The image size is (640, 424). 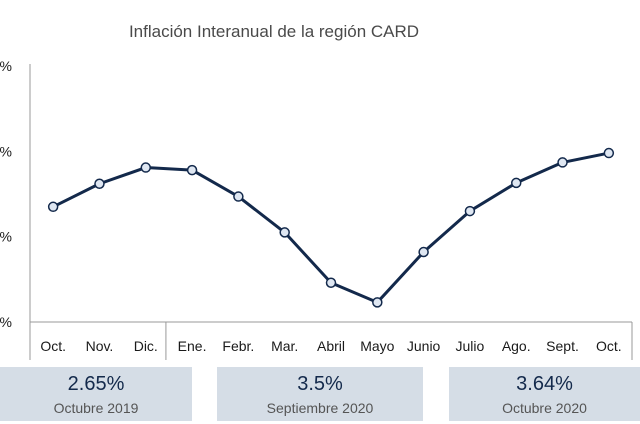 I want to click on x-tick-label: Dic., so click(x=146, y=346).